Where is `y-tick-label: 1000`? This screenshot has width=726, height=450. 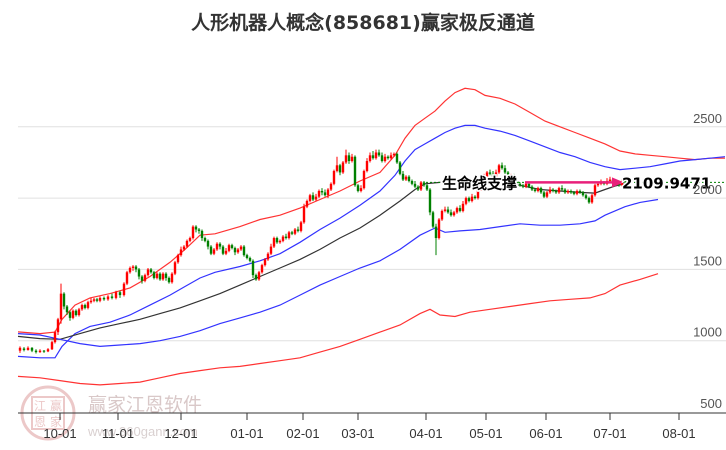
y-tick-label: 1000 is located at coordinates (707, 332).